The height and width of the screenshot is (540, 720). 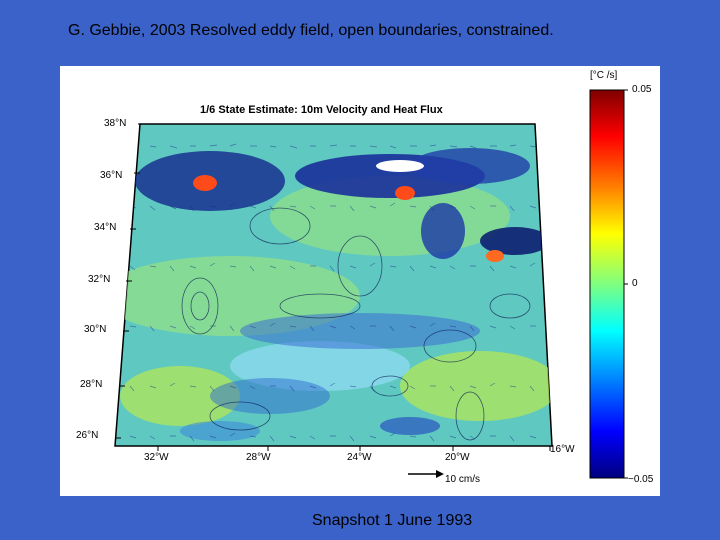 I want to click on lat-label-34n: 34°N, so click(x=105, y=227).